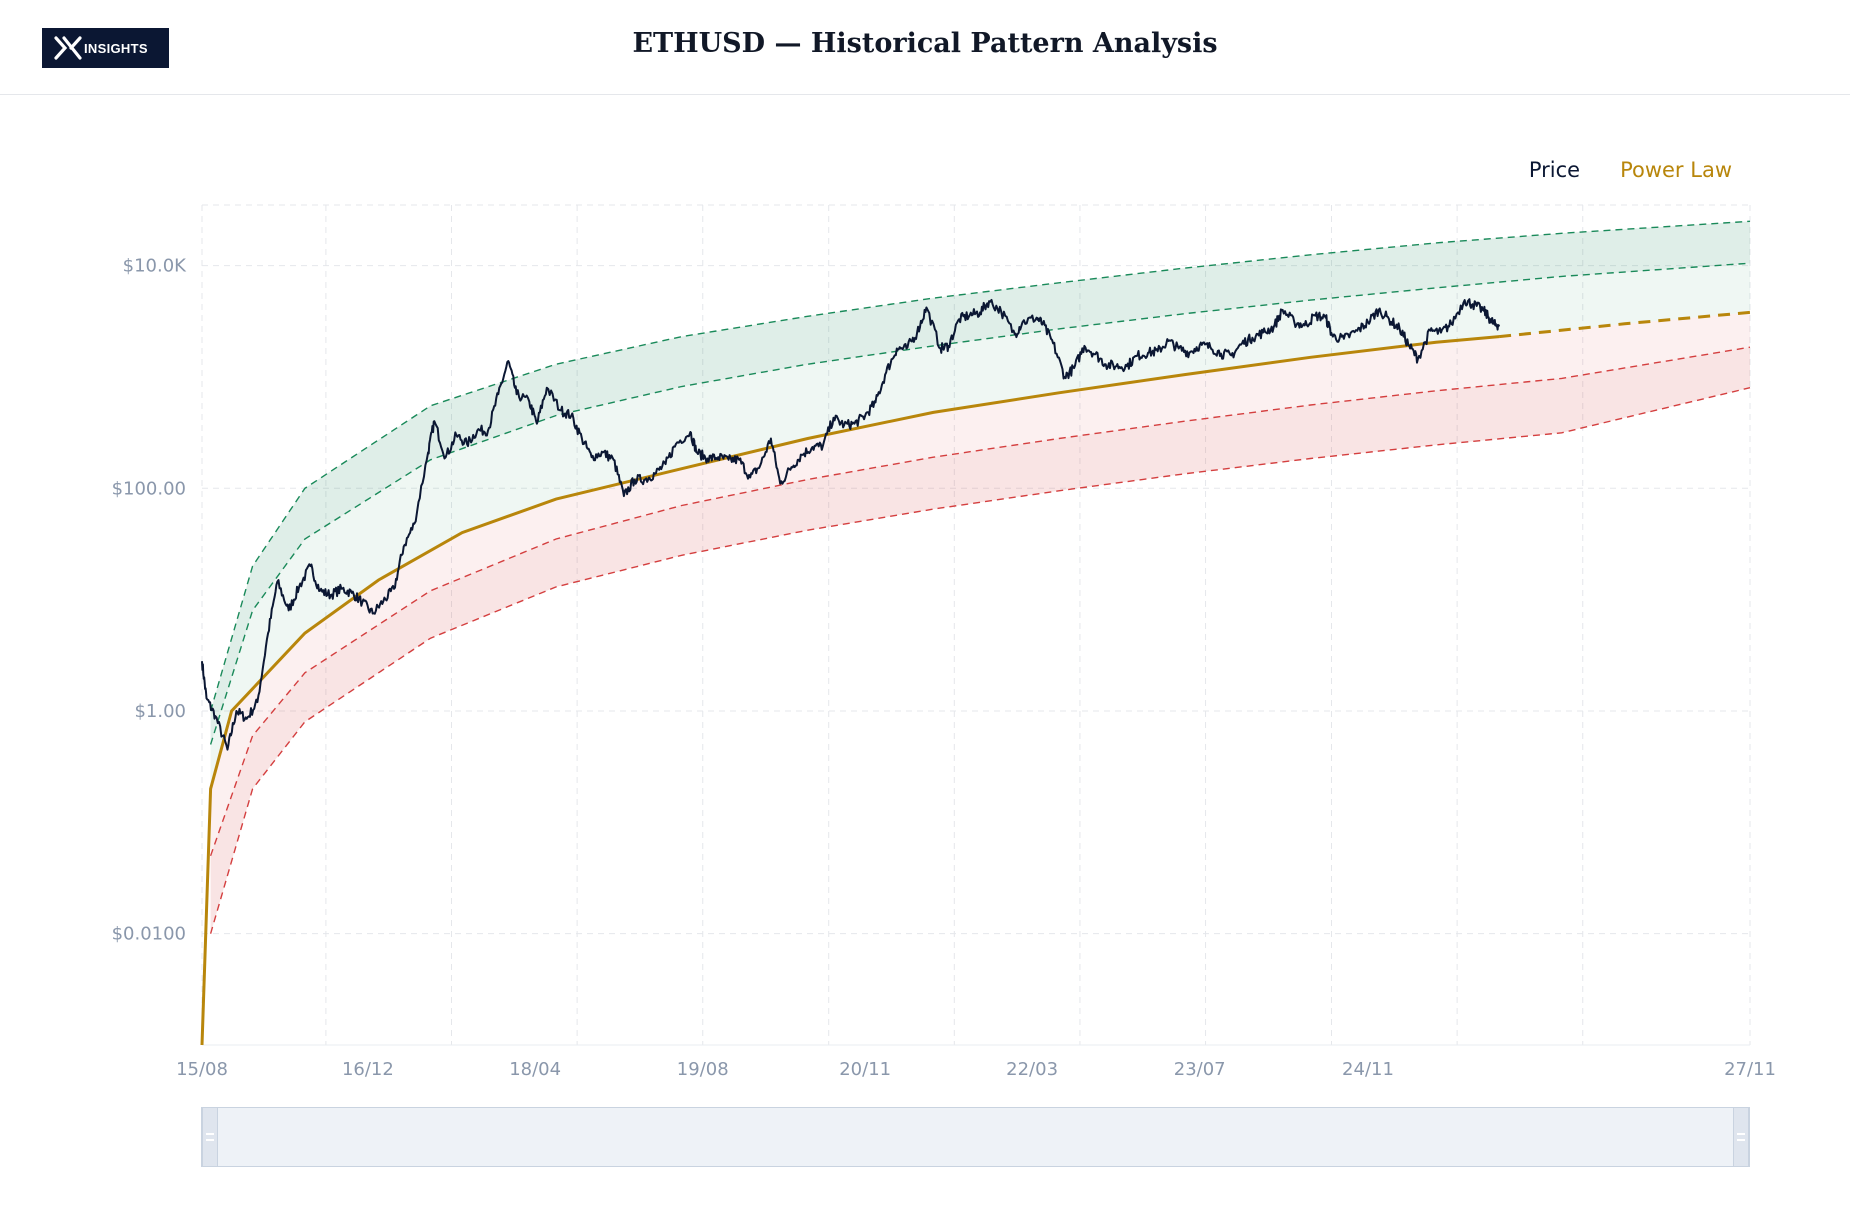 This screenshot has width=1850, height=1218. I want to click on y-axis: $10.0K $100.00 $1.00 $0.0100, so click(150, 600).